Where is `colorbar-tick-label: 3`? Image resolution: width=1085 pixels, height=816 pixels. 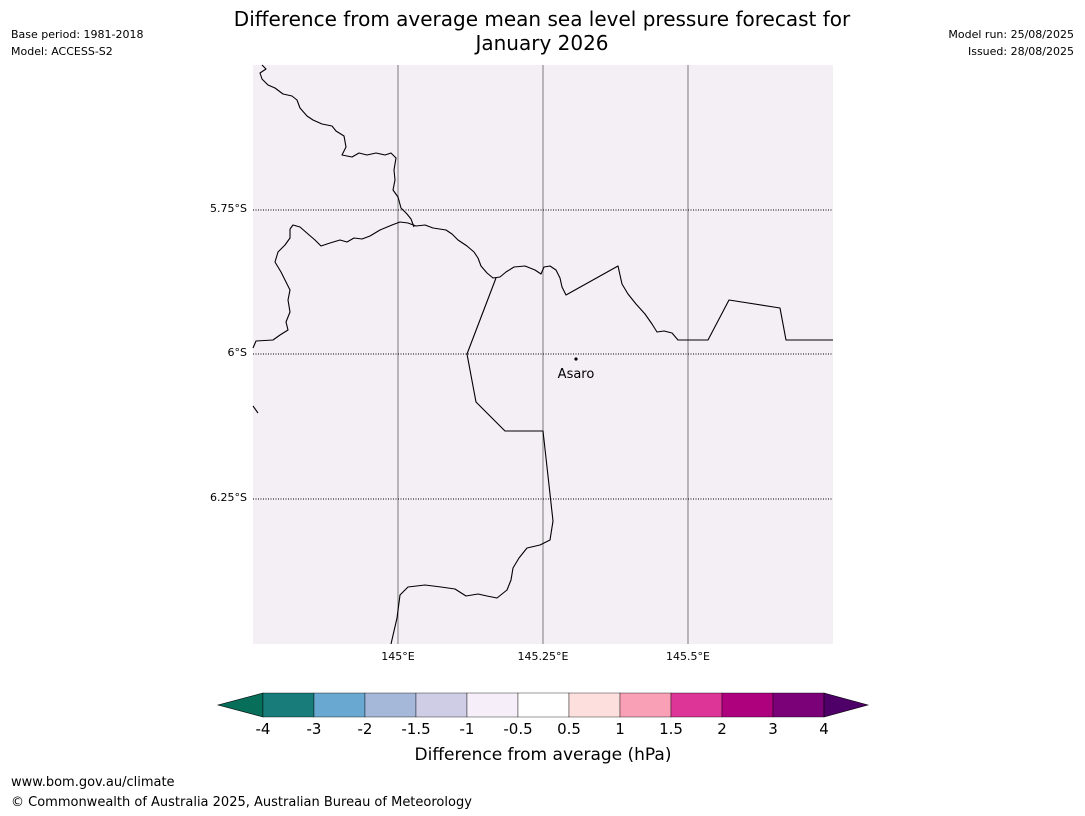 colorbar-tick-label: 3 is located at coordinates (773, 729).